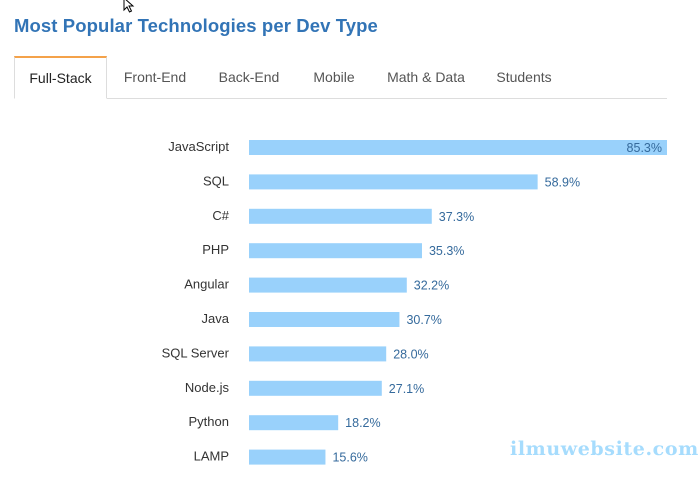 The image size is (700, 481). I want to click on value-label-php: 35.3%, so click(446, 251).